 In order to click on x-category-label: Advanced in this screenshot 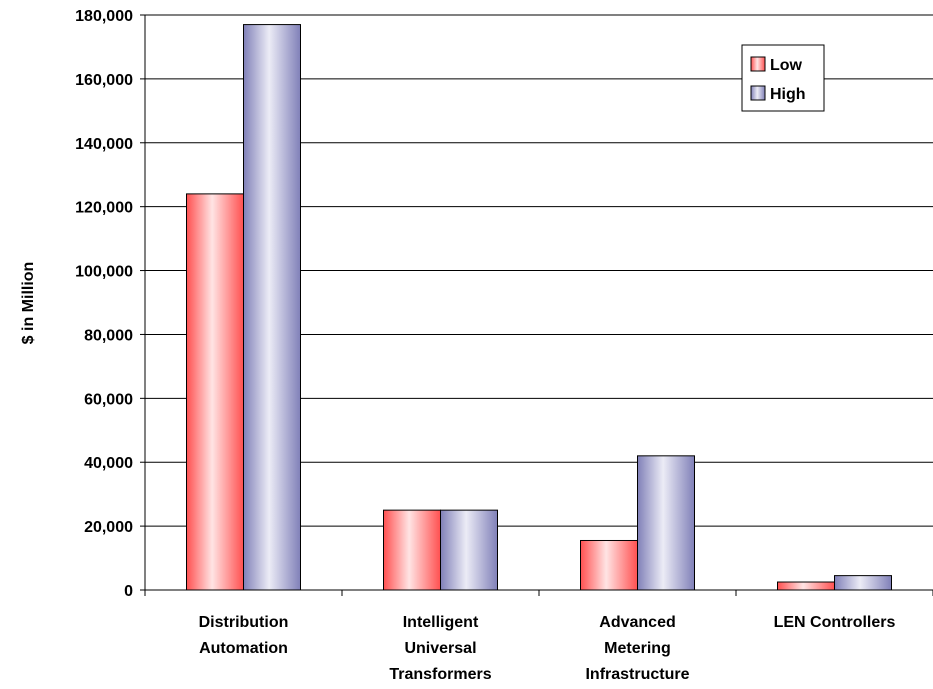, I will do `click(637, 622)`.